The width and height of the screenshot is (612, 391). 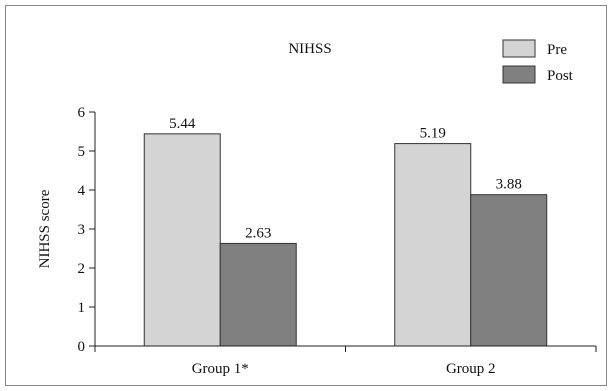 I want to click on y-axis-ticks: 0 1 2 3 4 5 6, so click(x=86, y=230).